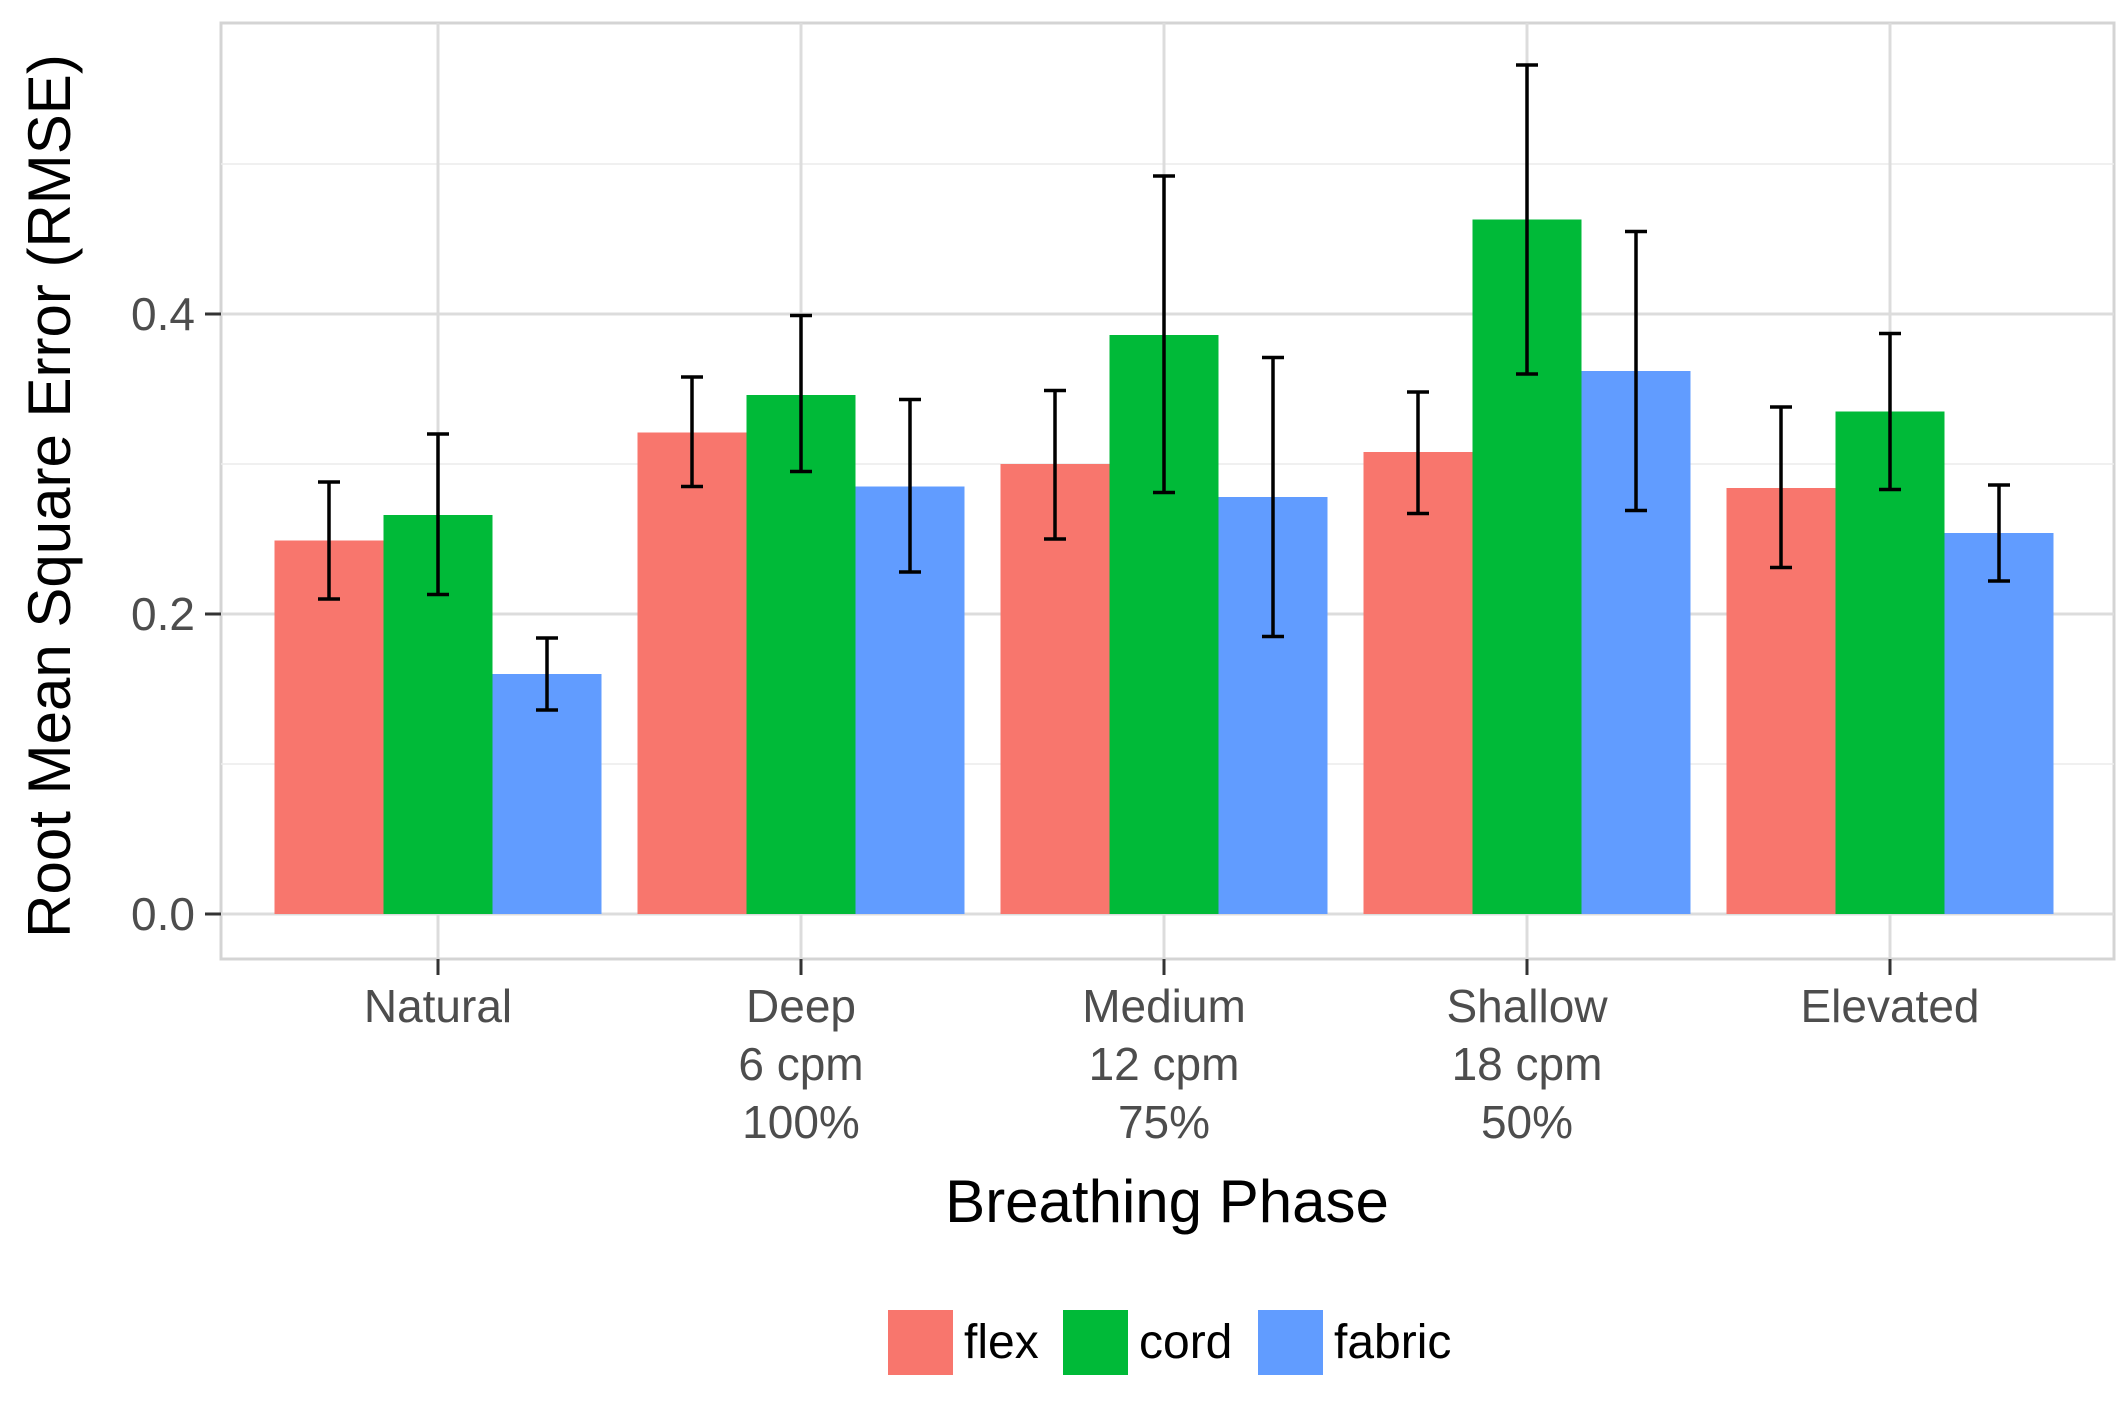 The image size is (2125, 1417). Describe the element at coordinates (1164, 1064) in the screenshot. I see `x-tick-label: Medium 12 cpm 75%` at that location.